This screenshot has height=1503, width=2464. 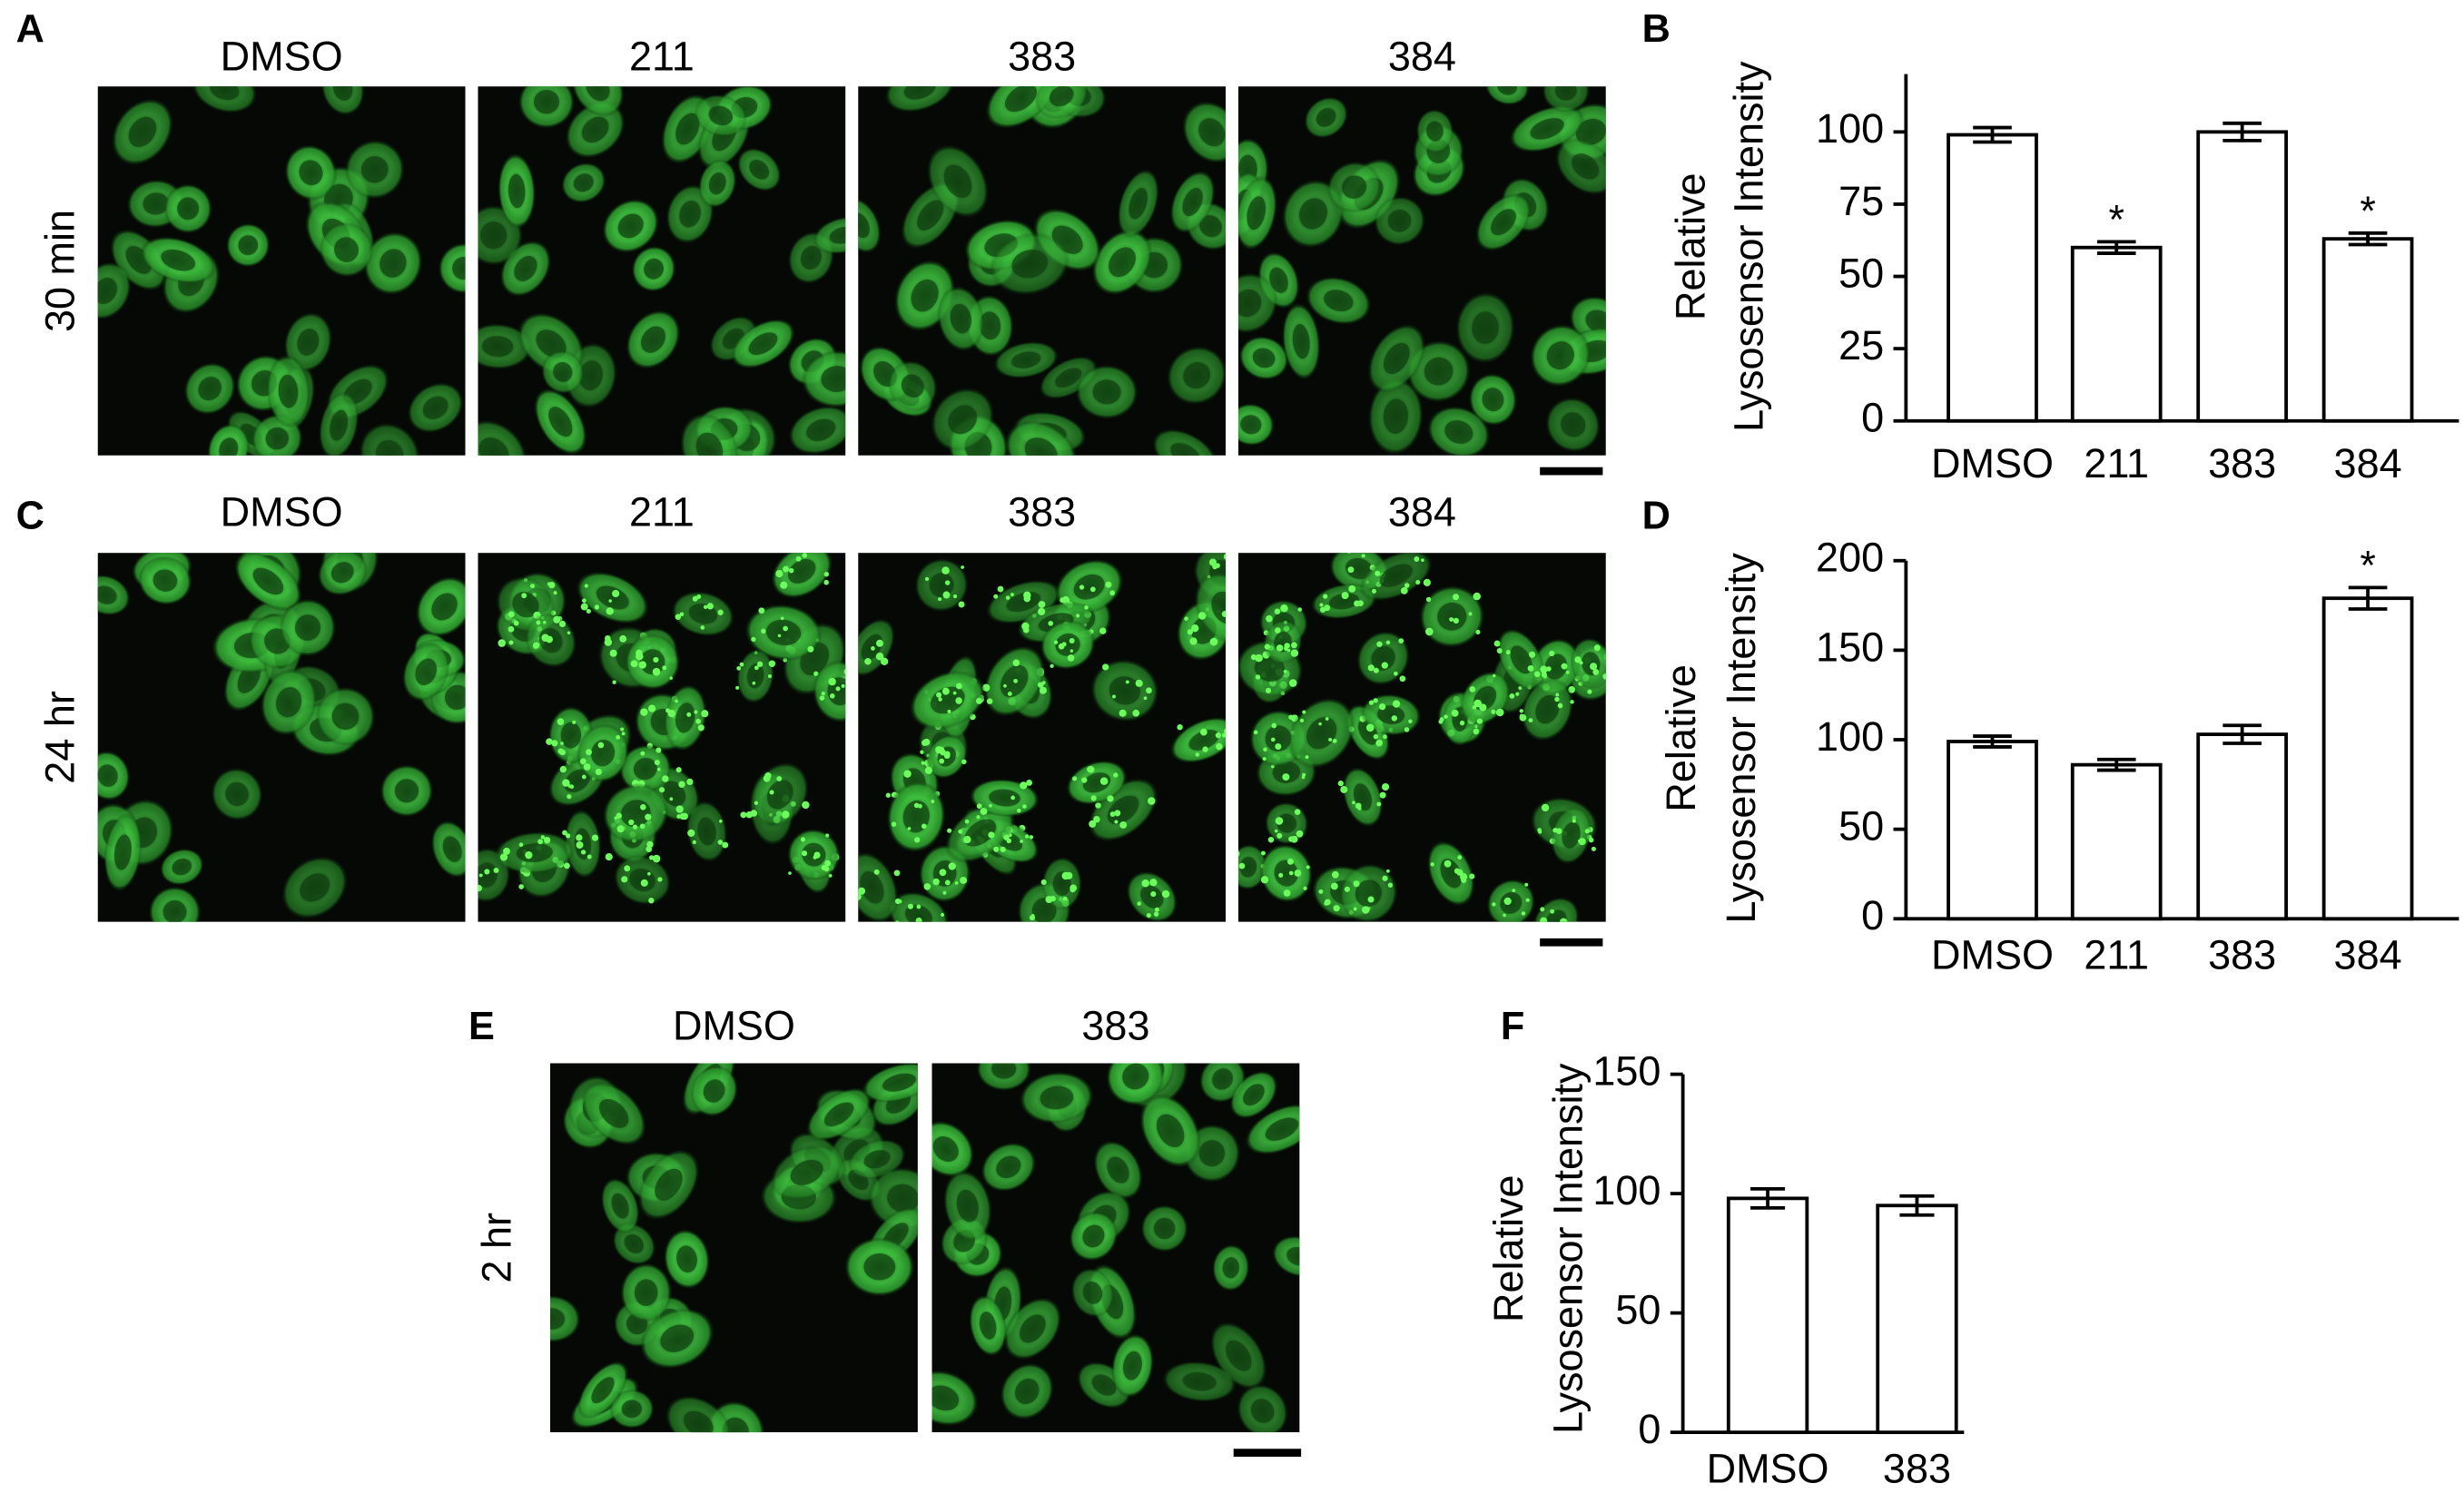 I want to click on column-label: 383, so click(x=1042, y=511).